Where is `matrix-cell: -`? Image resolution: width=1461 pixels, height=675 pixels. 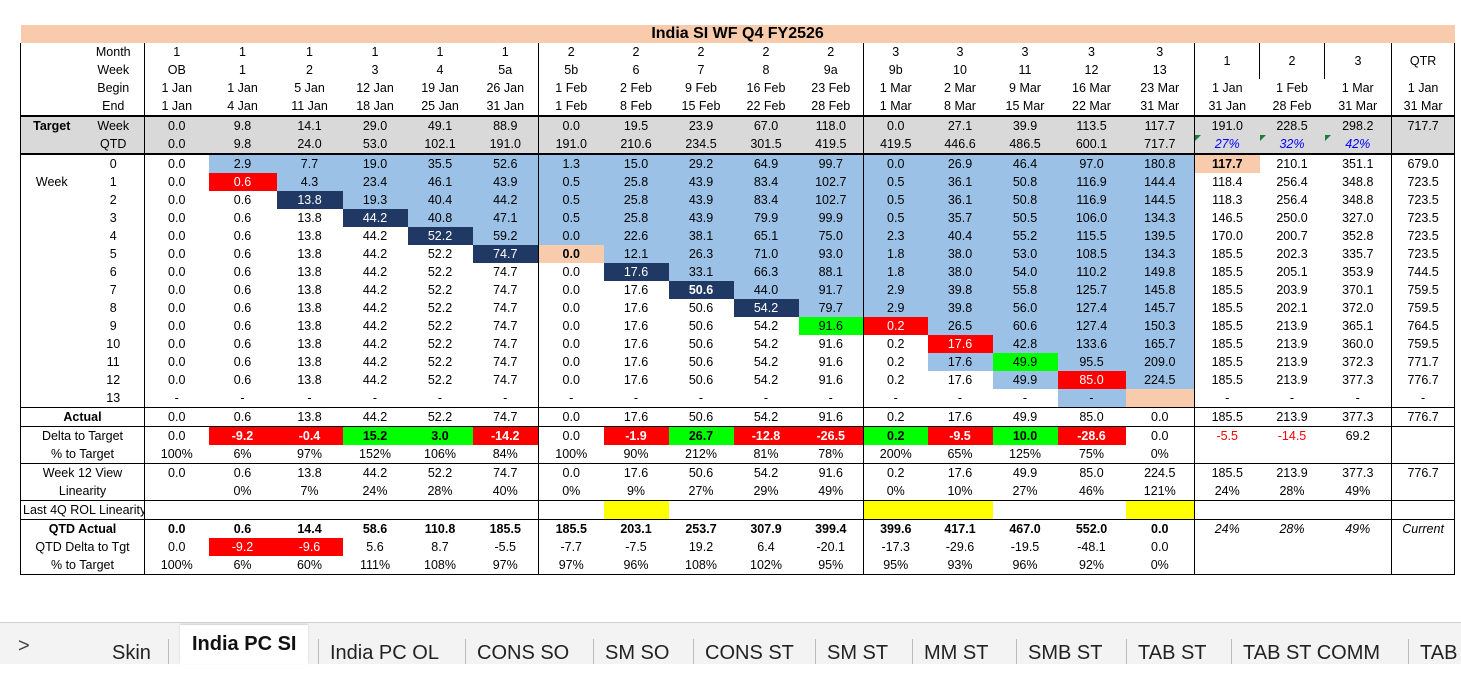
matrix-cell: - is located at coordinates (1025, 398).